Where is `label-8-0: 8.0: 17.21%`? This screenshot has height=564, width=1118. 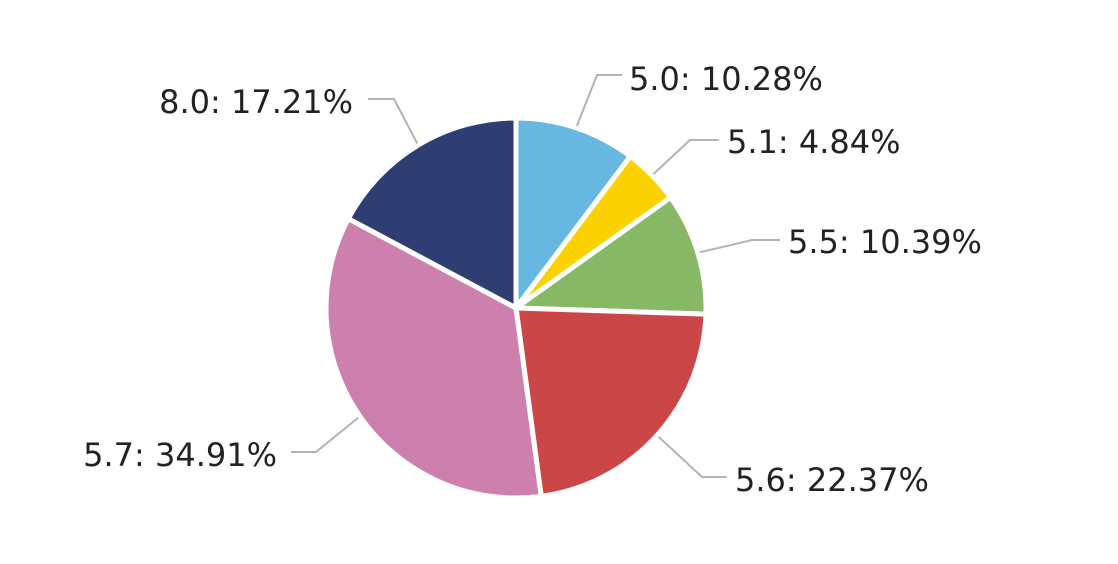 label-8-0: 8.0: 17.21% is located at coordinates (256, 102).